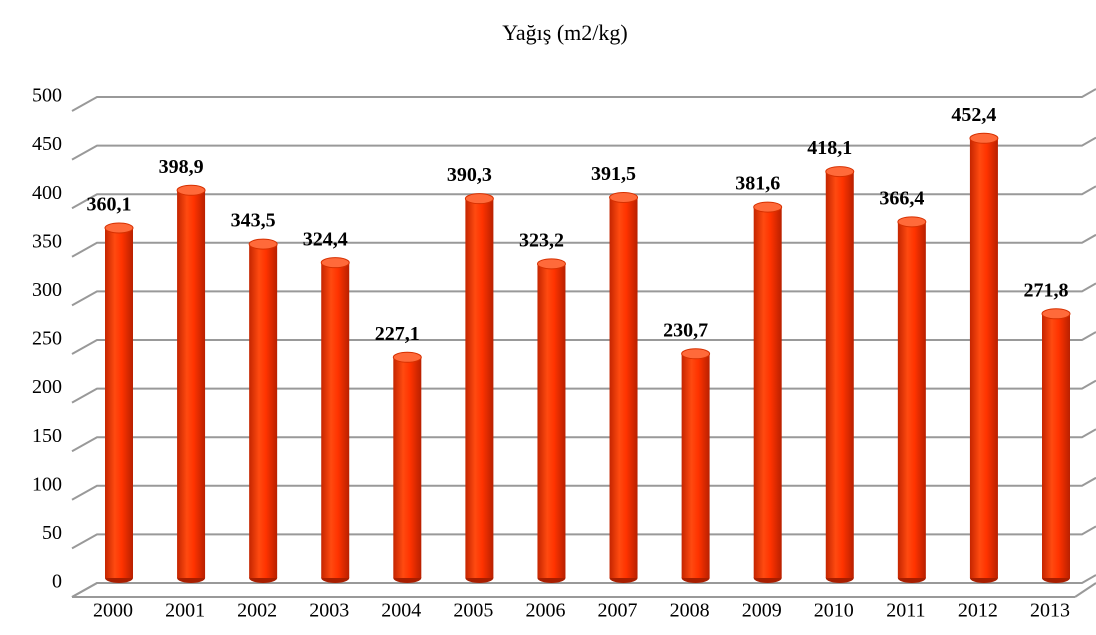  What do you see at coordinates (185, 611) in the screenshot?
I see `x-tick-label: 2001` at bounding box center [185, 611].